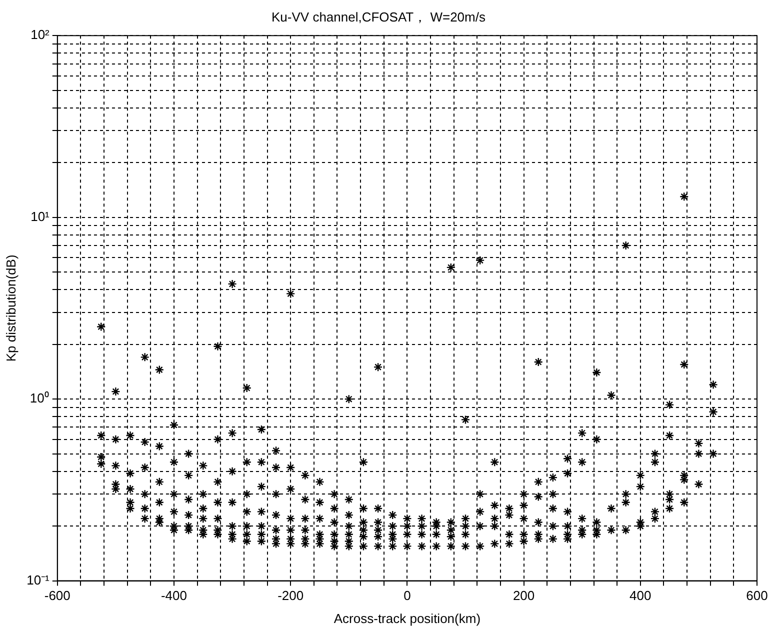 The image size is (771, 631). I want to click on x-tick-label: -200, so click(291, 596).